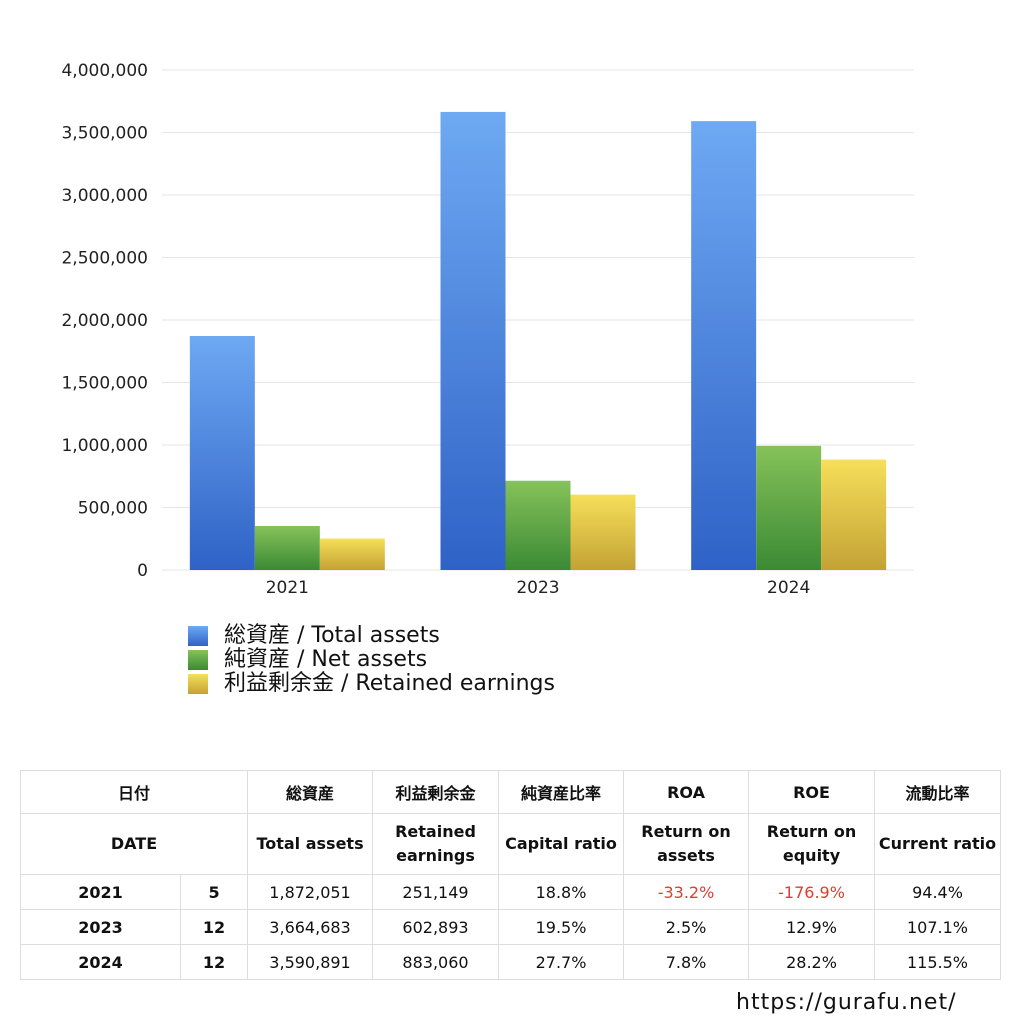 Image resolution: width=1024 pixels, height=1024 pixels. I want to click on y-tick-label: 1,500,000, so click(104, 384).